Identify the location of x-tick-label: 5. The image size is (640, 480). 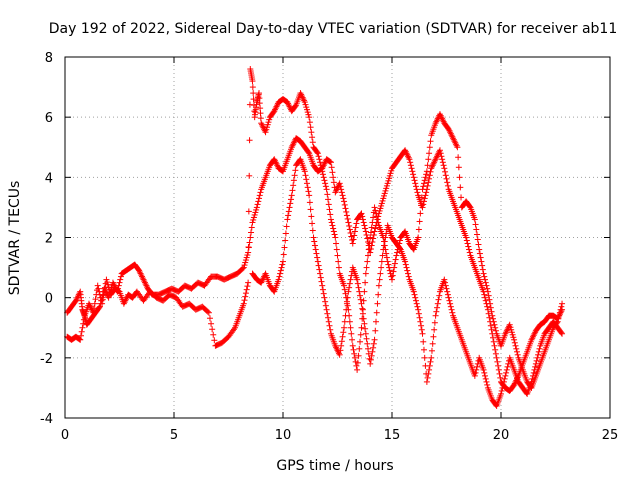
(174, 435).